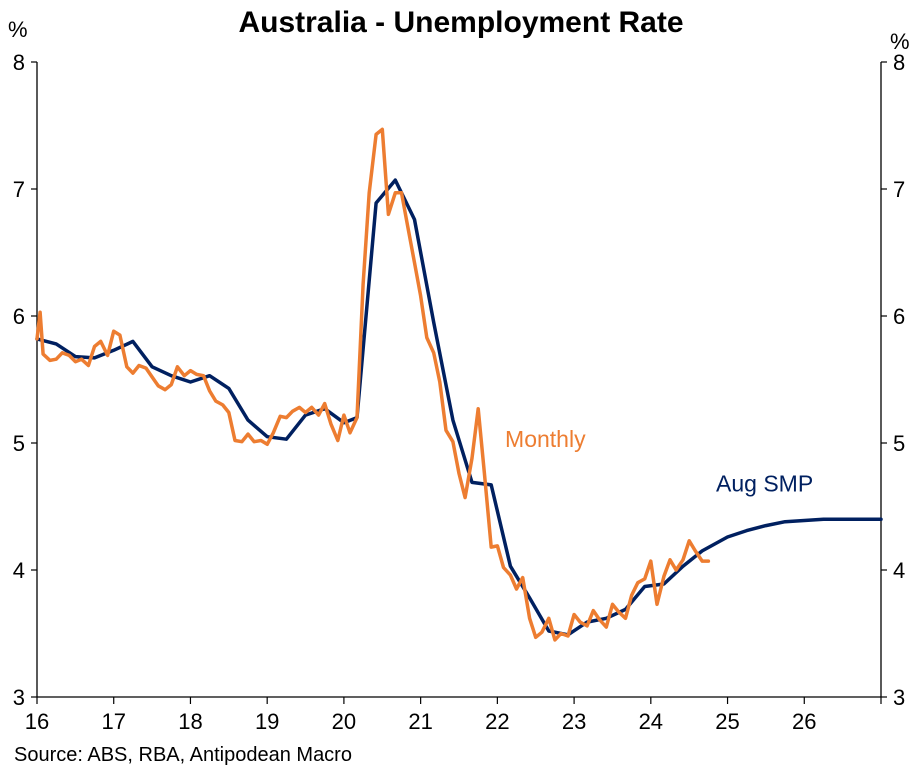  What do you see at coordinates (19, 443) in the screenshot?
I see `y-tick-label-left: 5` at bounding box center [19, 443].